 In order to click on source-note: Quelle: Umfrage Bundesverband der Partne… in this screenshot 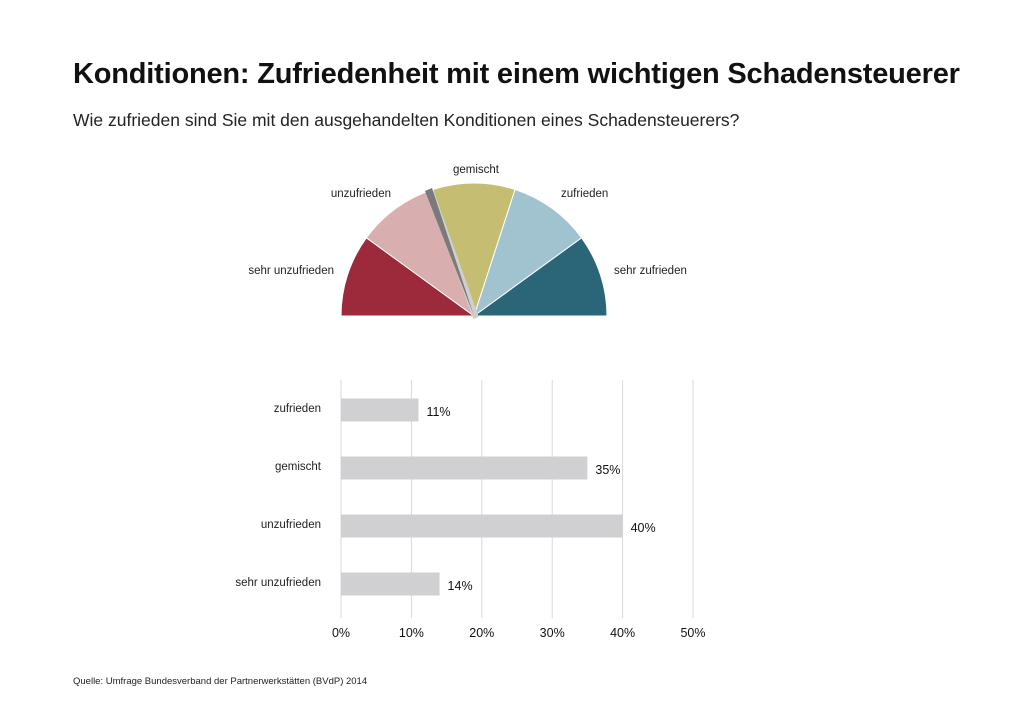, I will do `click(220, 681)`.